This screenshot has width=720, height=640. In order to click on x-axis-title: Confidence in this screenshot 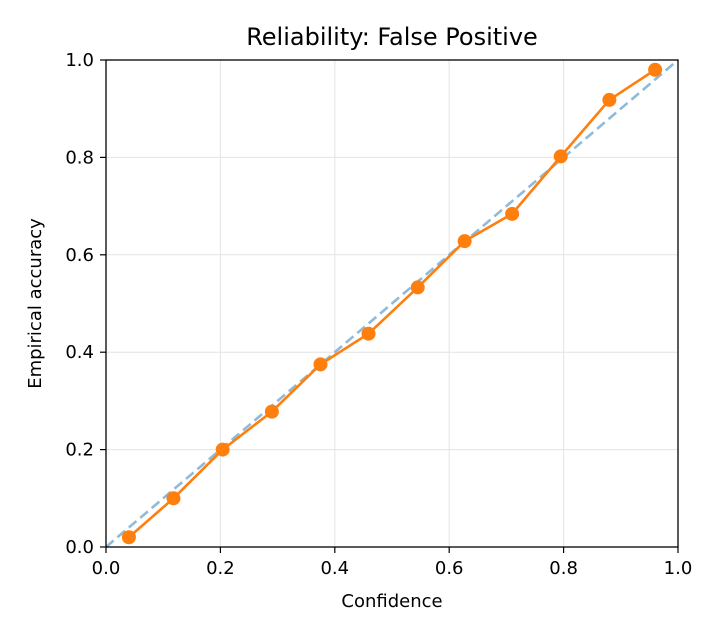, I will do `click(391, 601)`.